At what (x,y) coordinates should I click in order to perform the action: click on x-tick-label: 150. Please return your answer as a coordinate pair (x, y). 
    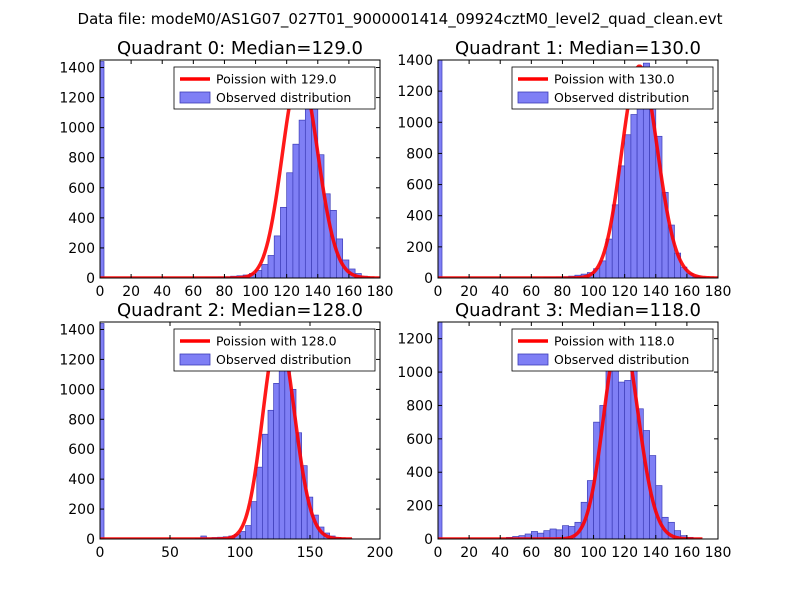
    Looking at the image, I should click on (310, 553).